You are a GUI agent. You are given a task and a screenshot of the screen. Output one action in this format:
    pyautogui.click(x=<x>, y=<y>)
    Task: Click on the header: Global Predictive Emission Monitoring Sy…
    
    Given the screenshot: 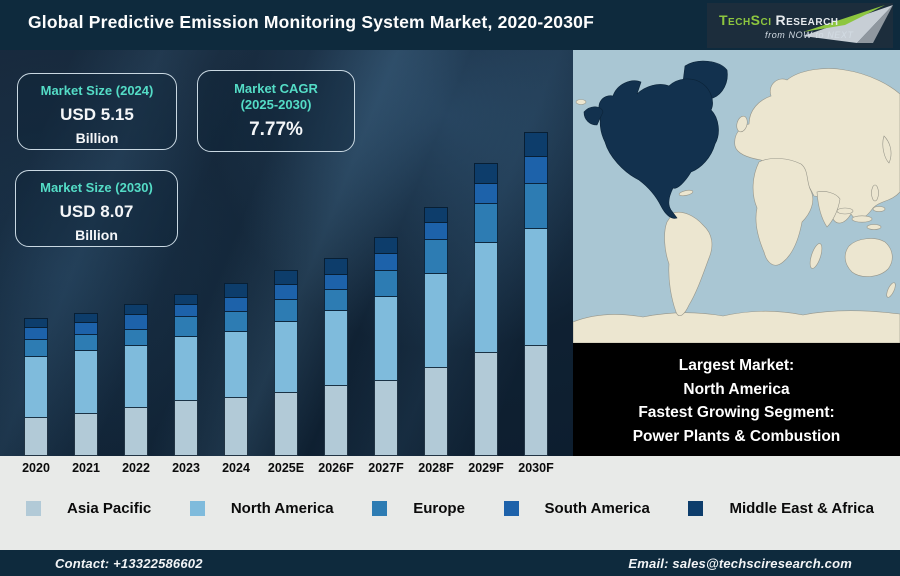 What is the action you would take?
    pyautogui.click(x=450, y=25)
    